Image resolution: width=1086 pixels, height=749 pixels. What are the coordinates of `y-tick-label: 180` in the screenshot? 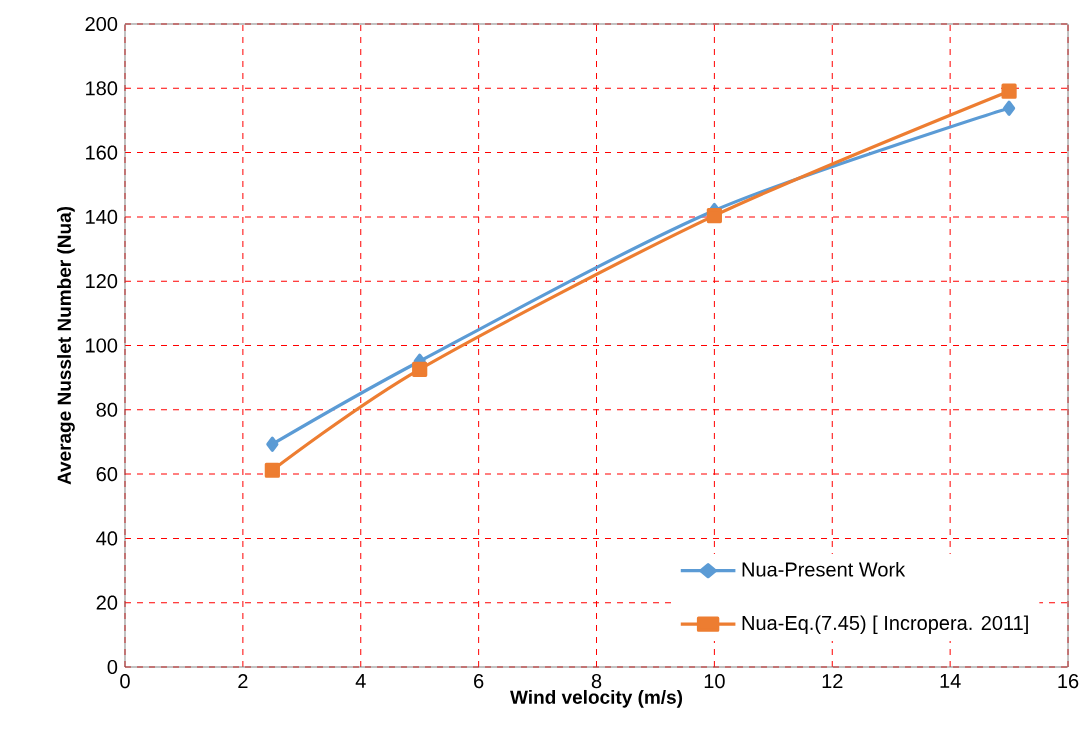 It's located at (102, 88).